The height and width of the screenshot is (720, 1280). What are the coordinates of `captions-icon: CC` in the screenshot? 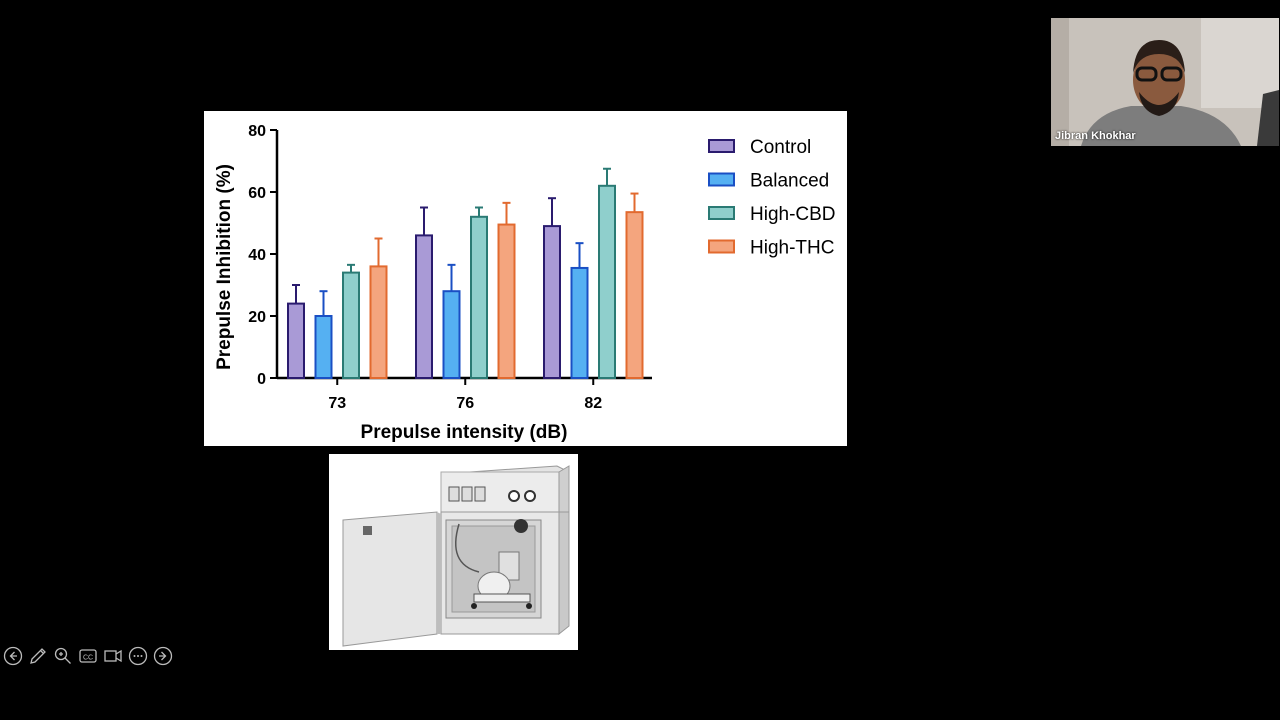 It's located at (88, 656).